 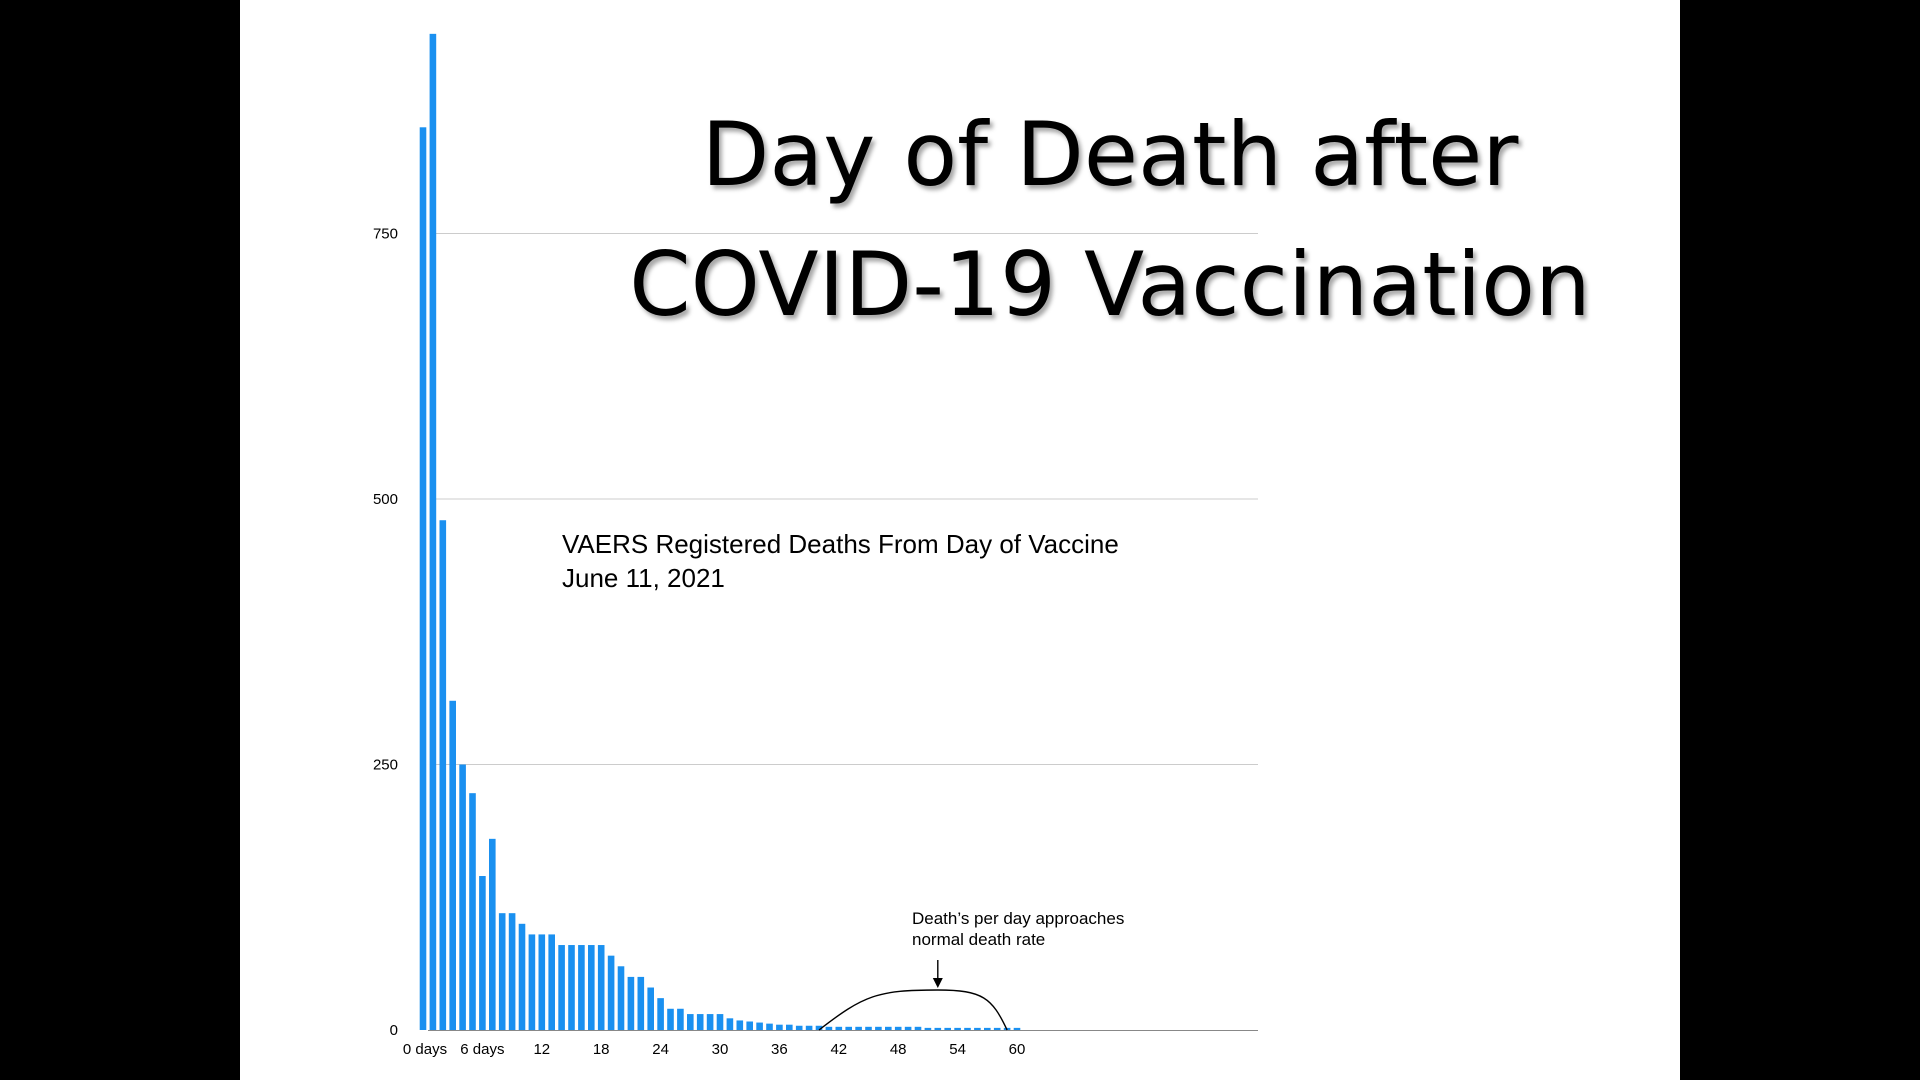 I want to click on y-tick-label-250: 250, so click(x=385, y=765).